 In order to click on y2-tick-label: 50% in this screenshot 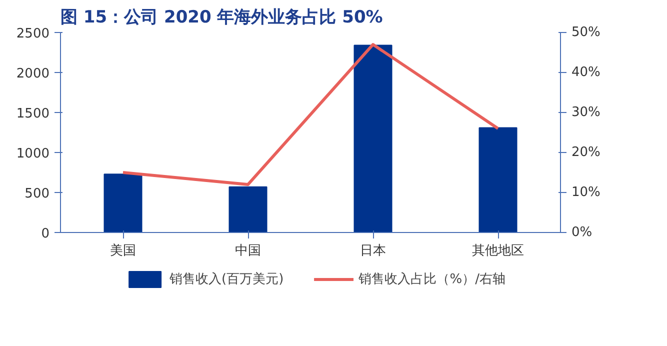, I will do `click(586, 32)`.